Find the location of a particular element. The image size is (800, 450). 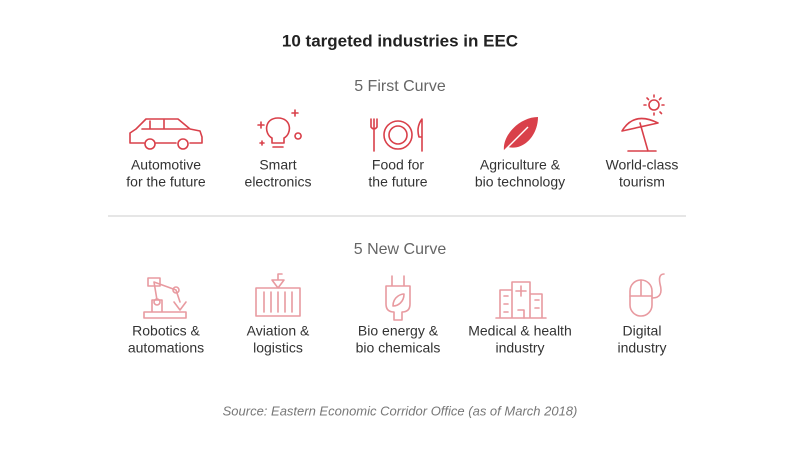

icon-plug is located at coordinates (398, 298).